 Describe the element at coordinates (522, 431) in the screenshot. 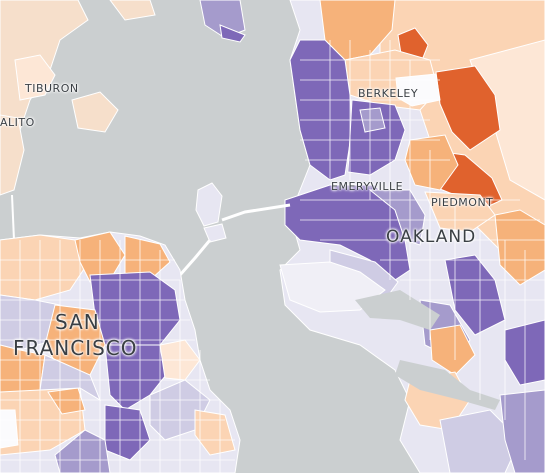

I see `san-leandro-purple` at that location.